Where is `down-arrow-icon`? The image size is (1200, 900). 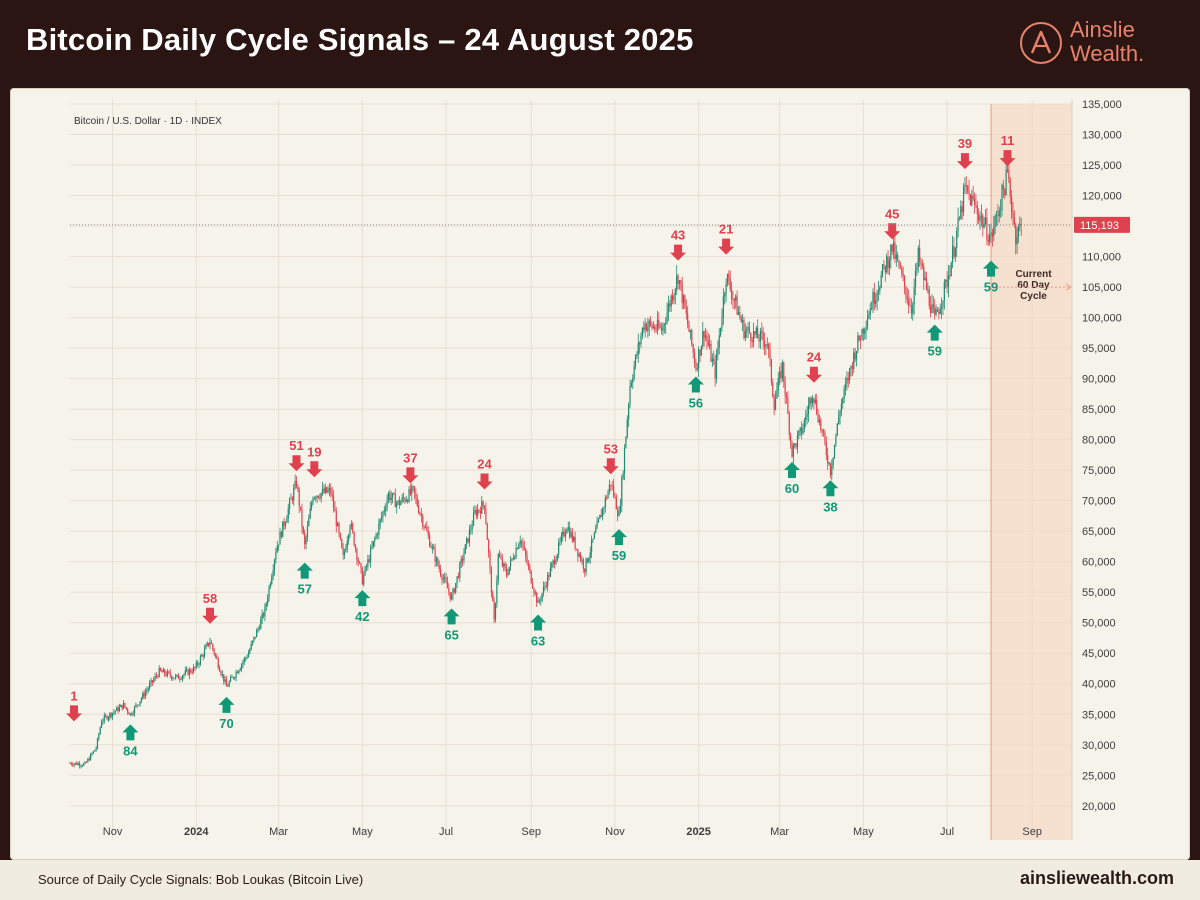
down-arrow-icon is located at coordinates (410, 475).